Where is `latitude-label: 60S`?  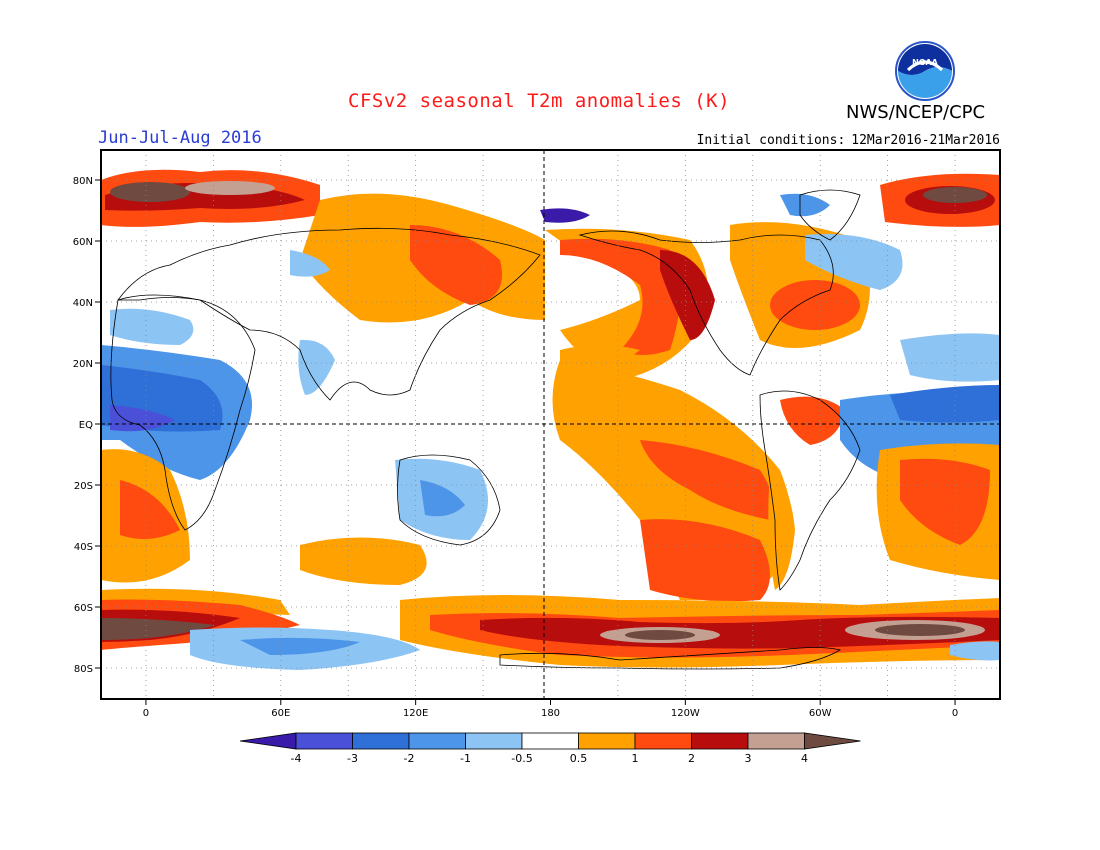 latitude-label: 60S is located at coordinates (83, 608).